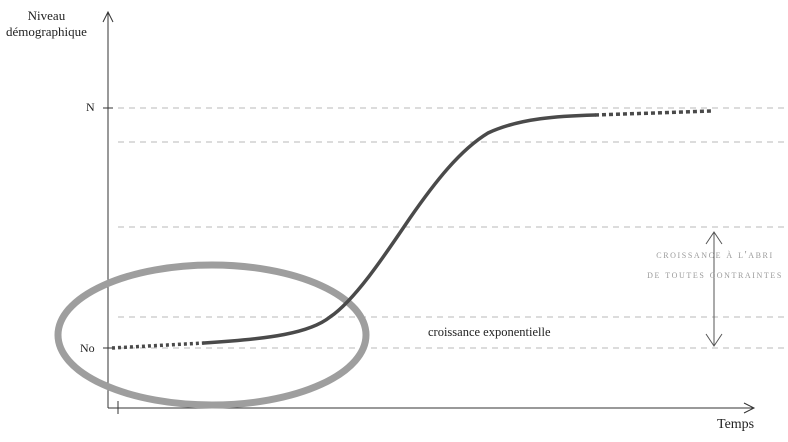 This screenshot has width=788, height=442. I want to click on curve-start-dotted, so click(158, 345).